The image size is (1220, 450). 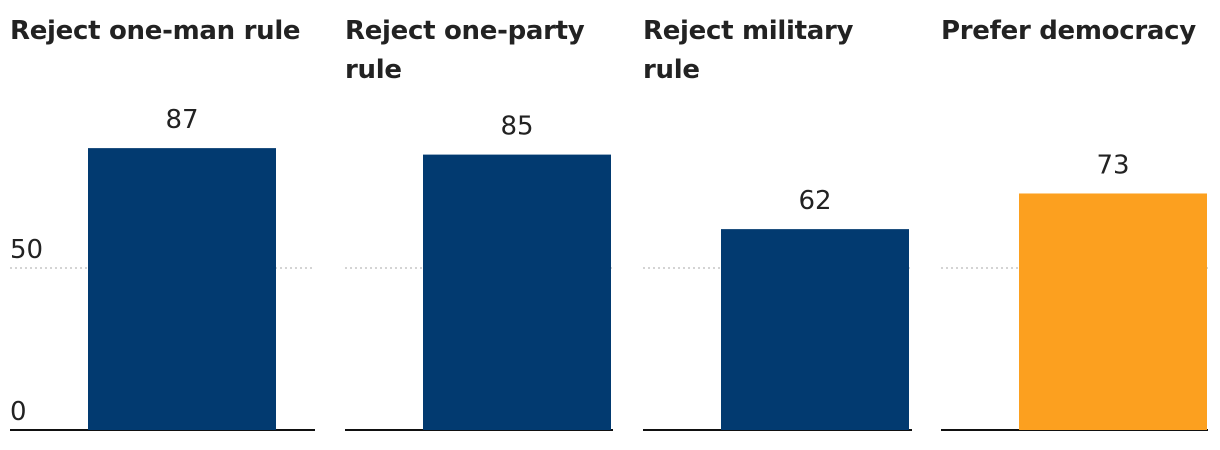 I want to click on panel-plot: 62, so click(x=777, y=308).